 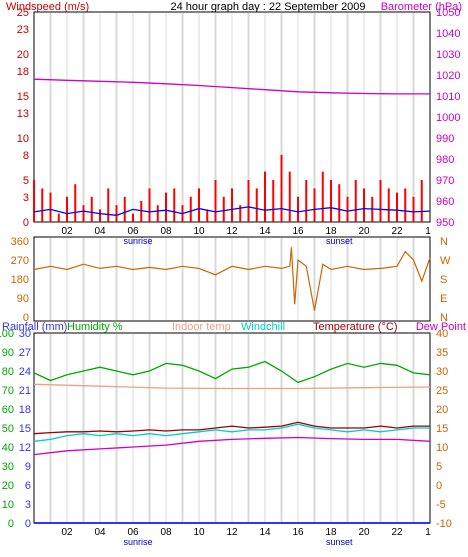 I want to click on legend-temperature: Temperature (°C), so click(x=355, y=327).